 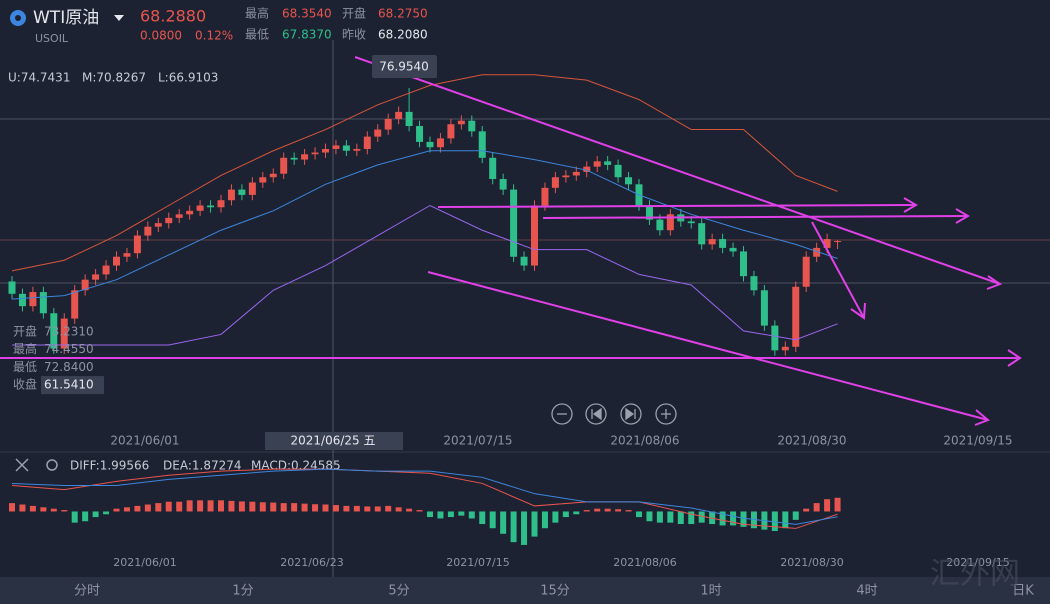 I want to click on zoom-in, so click(x=666, y=414).